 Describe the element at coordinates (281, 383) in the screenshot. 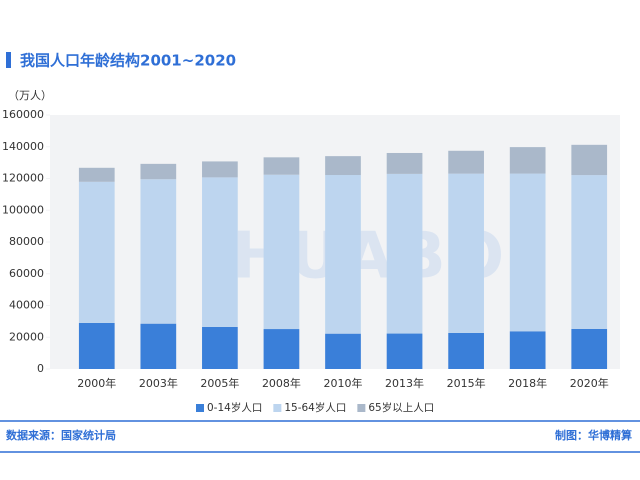

I see `x-tick-label: 2008年` at that location.